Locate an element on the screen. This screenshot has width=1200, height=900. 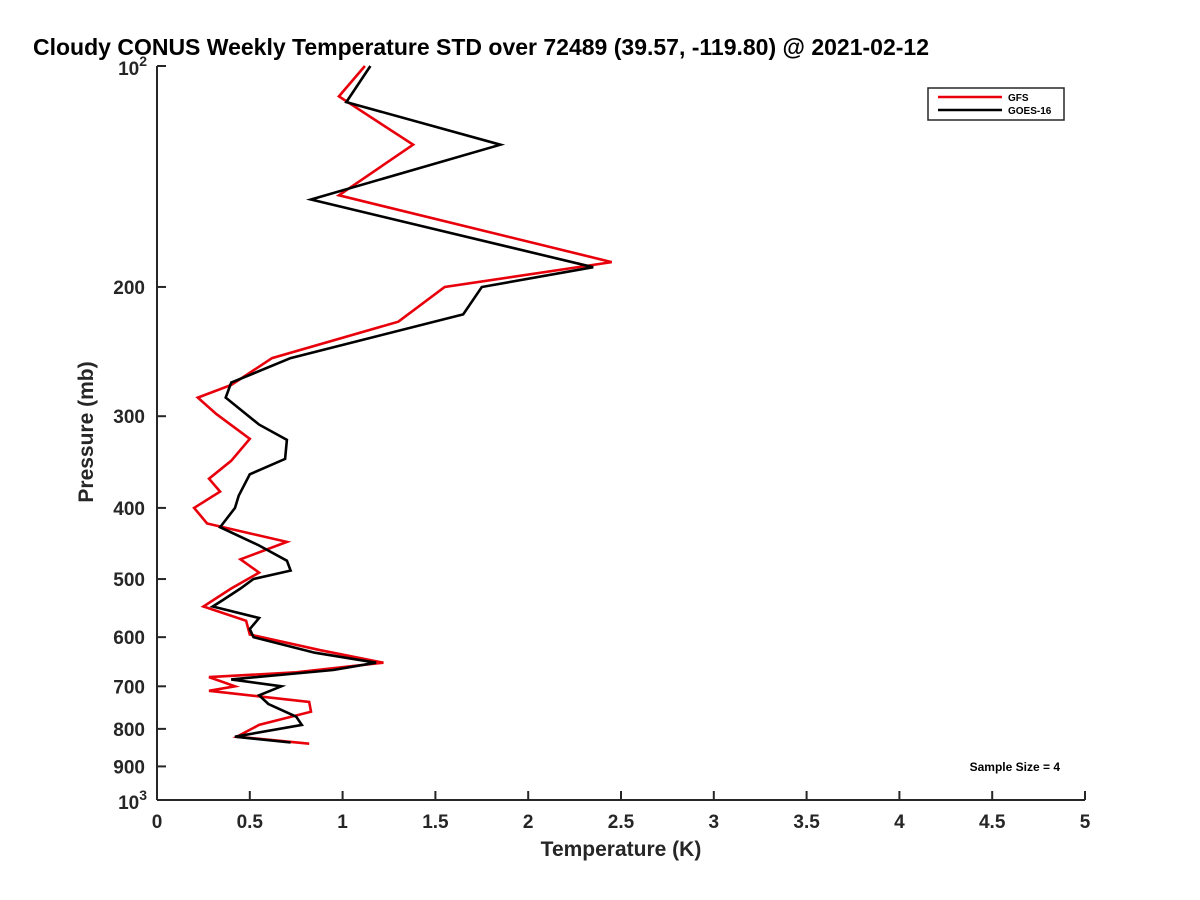
legend-label-goes-16: GOES-16 is located at coordinates (1030, 111).